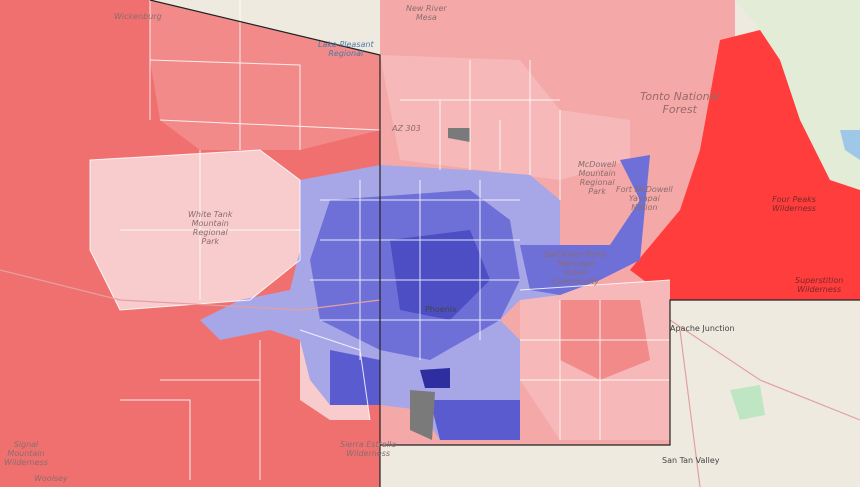  Describe the element at coordinates (797, 95) in the screenshot. I see `forest-area` at that location.